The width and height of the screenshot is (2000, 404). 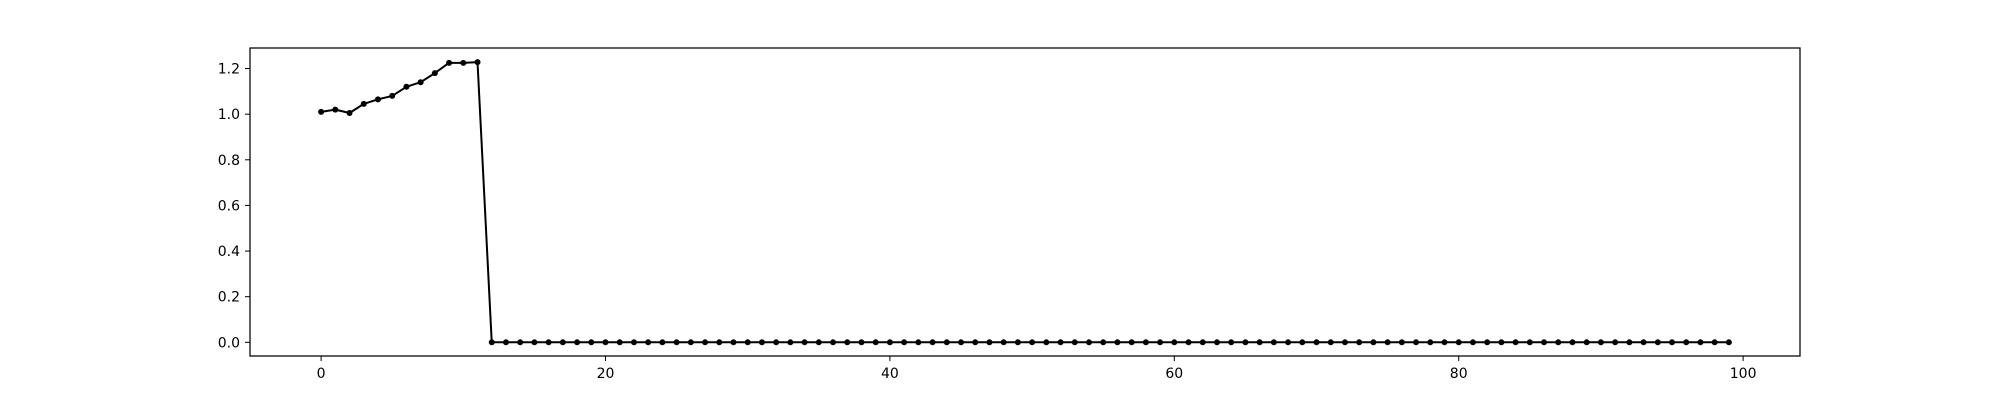 I want to click on y-tick-label: 0.6, so click(x=229, y=206).